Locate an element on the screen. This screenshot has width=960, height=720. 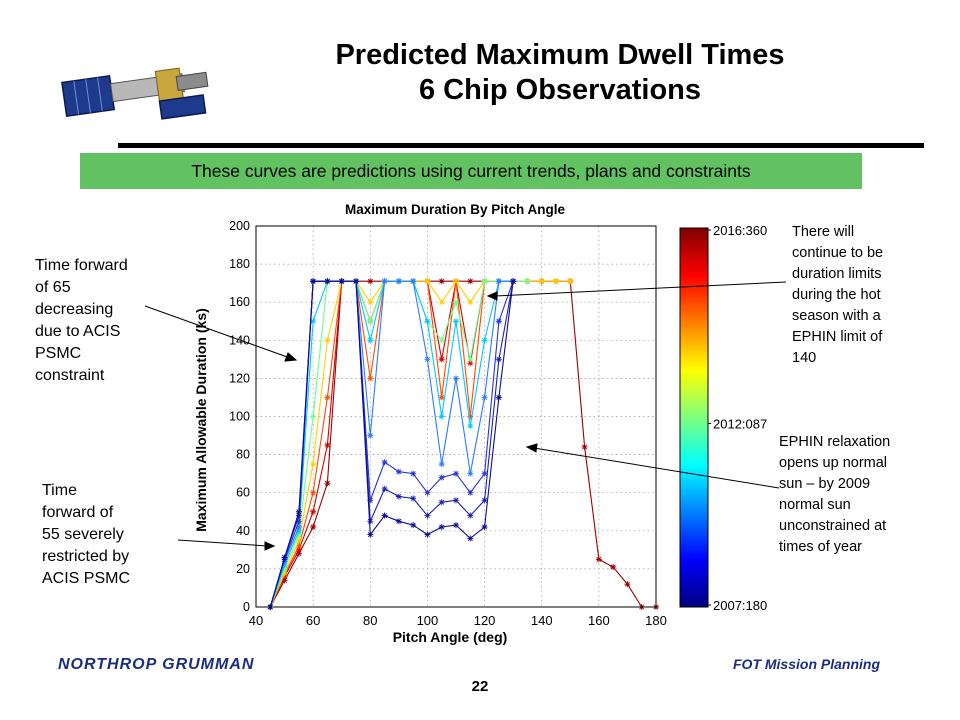
x-tick-label: 140 is located at coordinates (542, 620).